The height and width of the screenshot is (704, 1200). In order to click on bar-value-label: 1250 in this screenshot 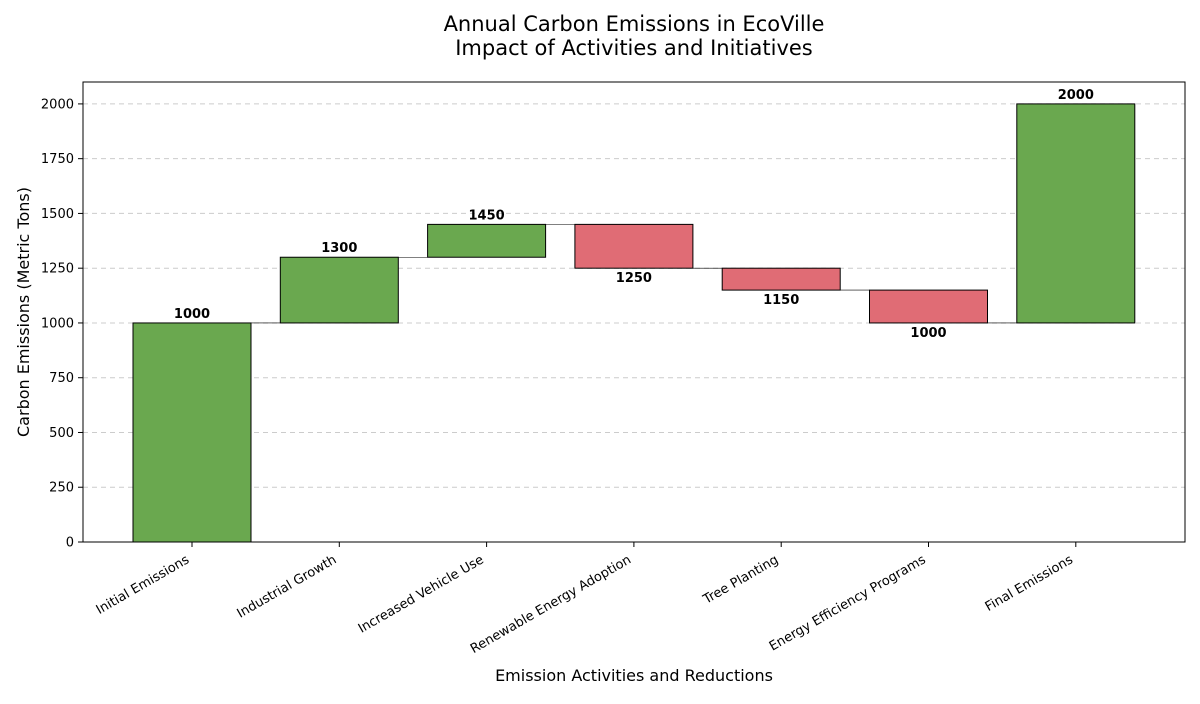, I will do `click(634, 278)`.